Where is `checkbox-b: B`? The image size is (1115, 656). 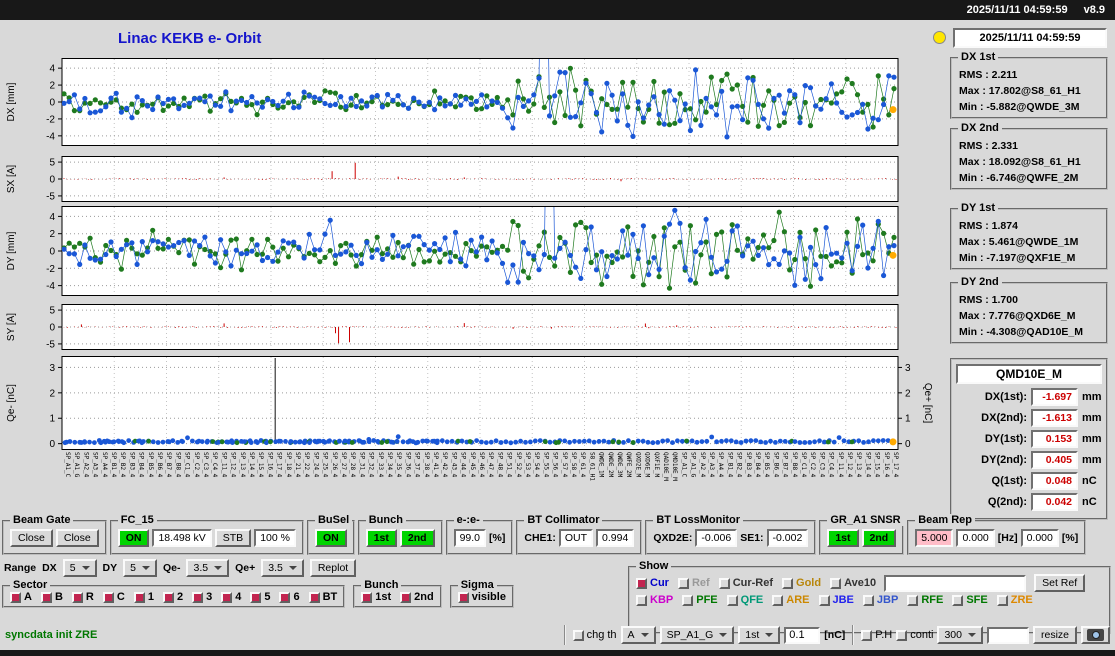
checkbox-b: B is located at coordinates (51, 597).